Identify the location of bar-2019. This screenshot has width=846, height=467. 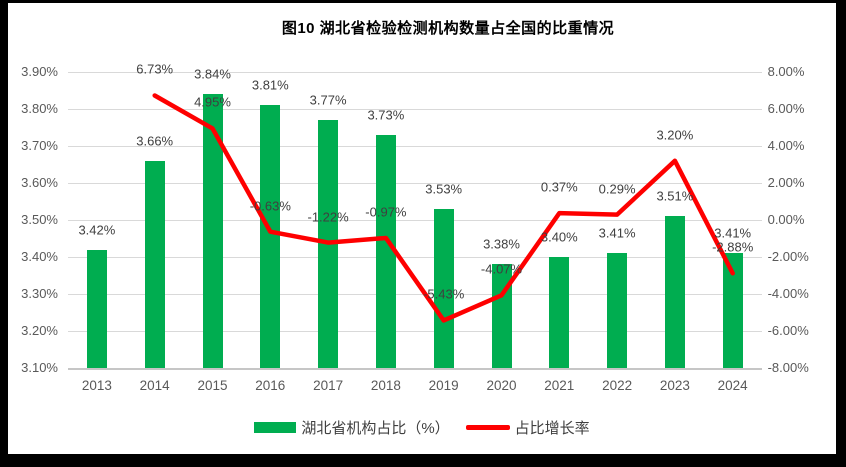
(443, 288).